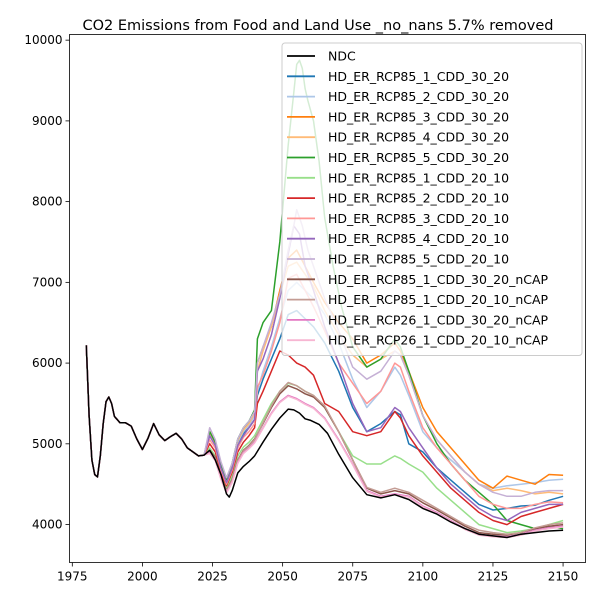 This screenshot has height=600, width=600. Describe the element at coordinates (493, 577) in the screenshot. I see `x-tick-label: 2125` at that location.